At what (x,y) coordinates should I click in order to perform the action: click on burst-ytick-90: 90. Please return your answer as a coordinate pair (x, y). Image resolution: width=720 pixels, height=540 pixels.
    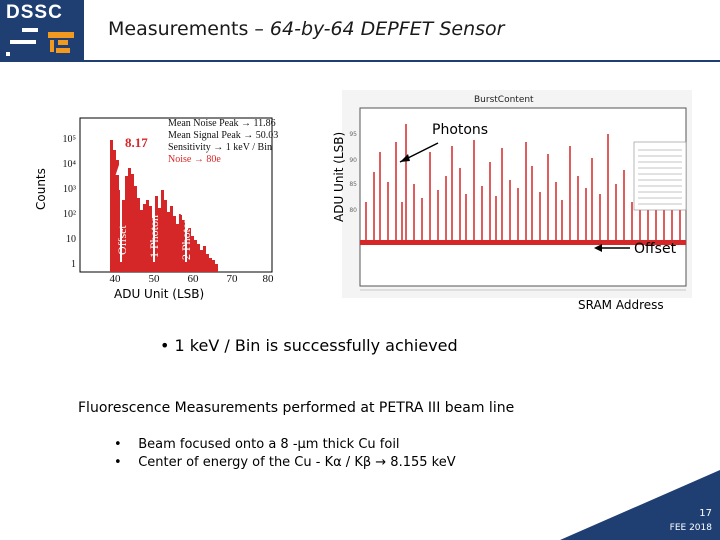
    Looking at the image, I should click on (353, 160).